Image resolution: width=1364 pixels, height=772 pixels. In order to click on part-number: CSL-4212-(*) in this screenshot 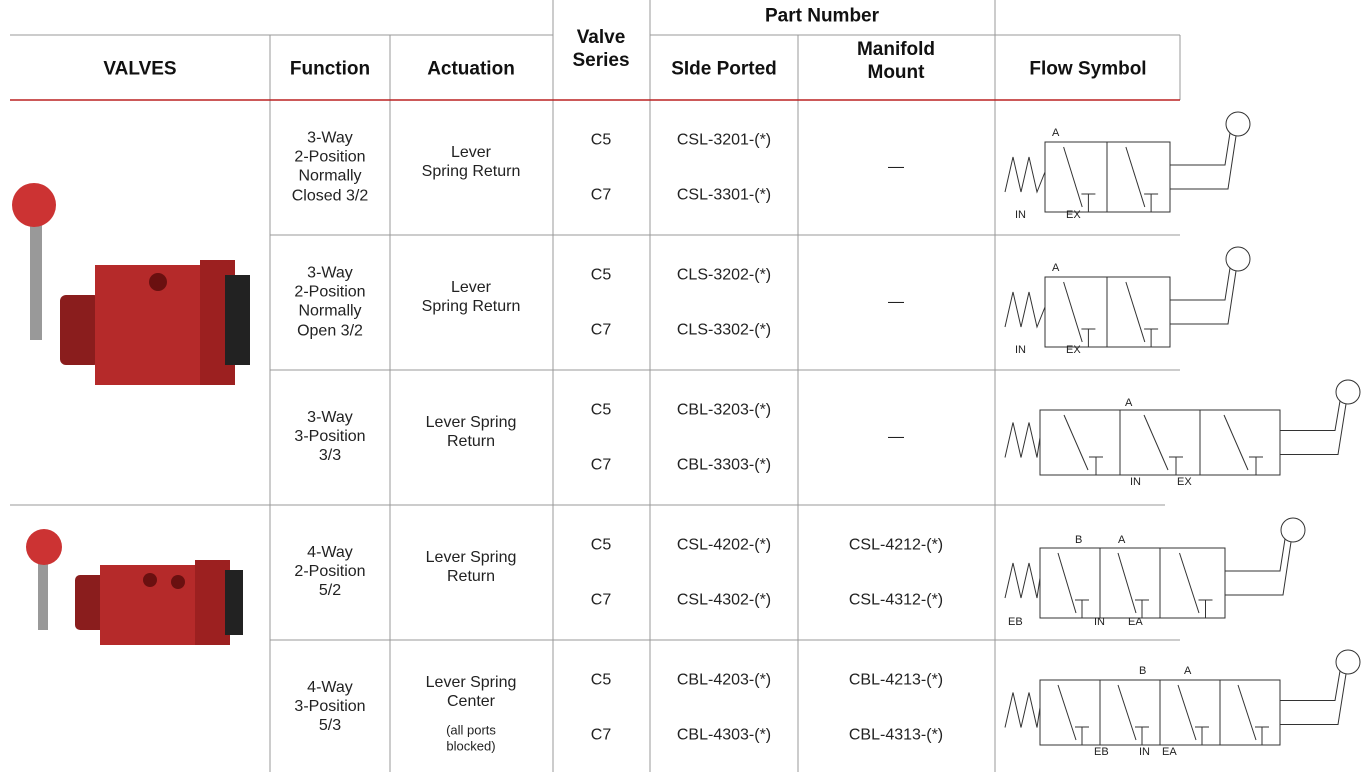, I will do `click(896, 545)`.